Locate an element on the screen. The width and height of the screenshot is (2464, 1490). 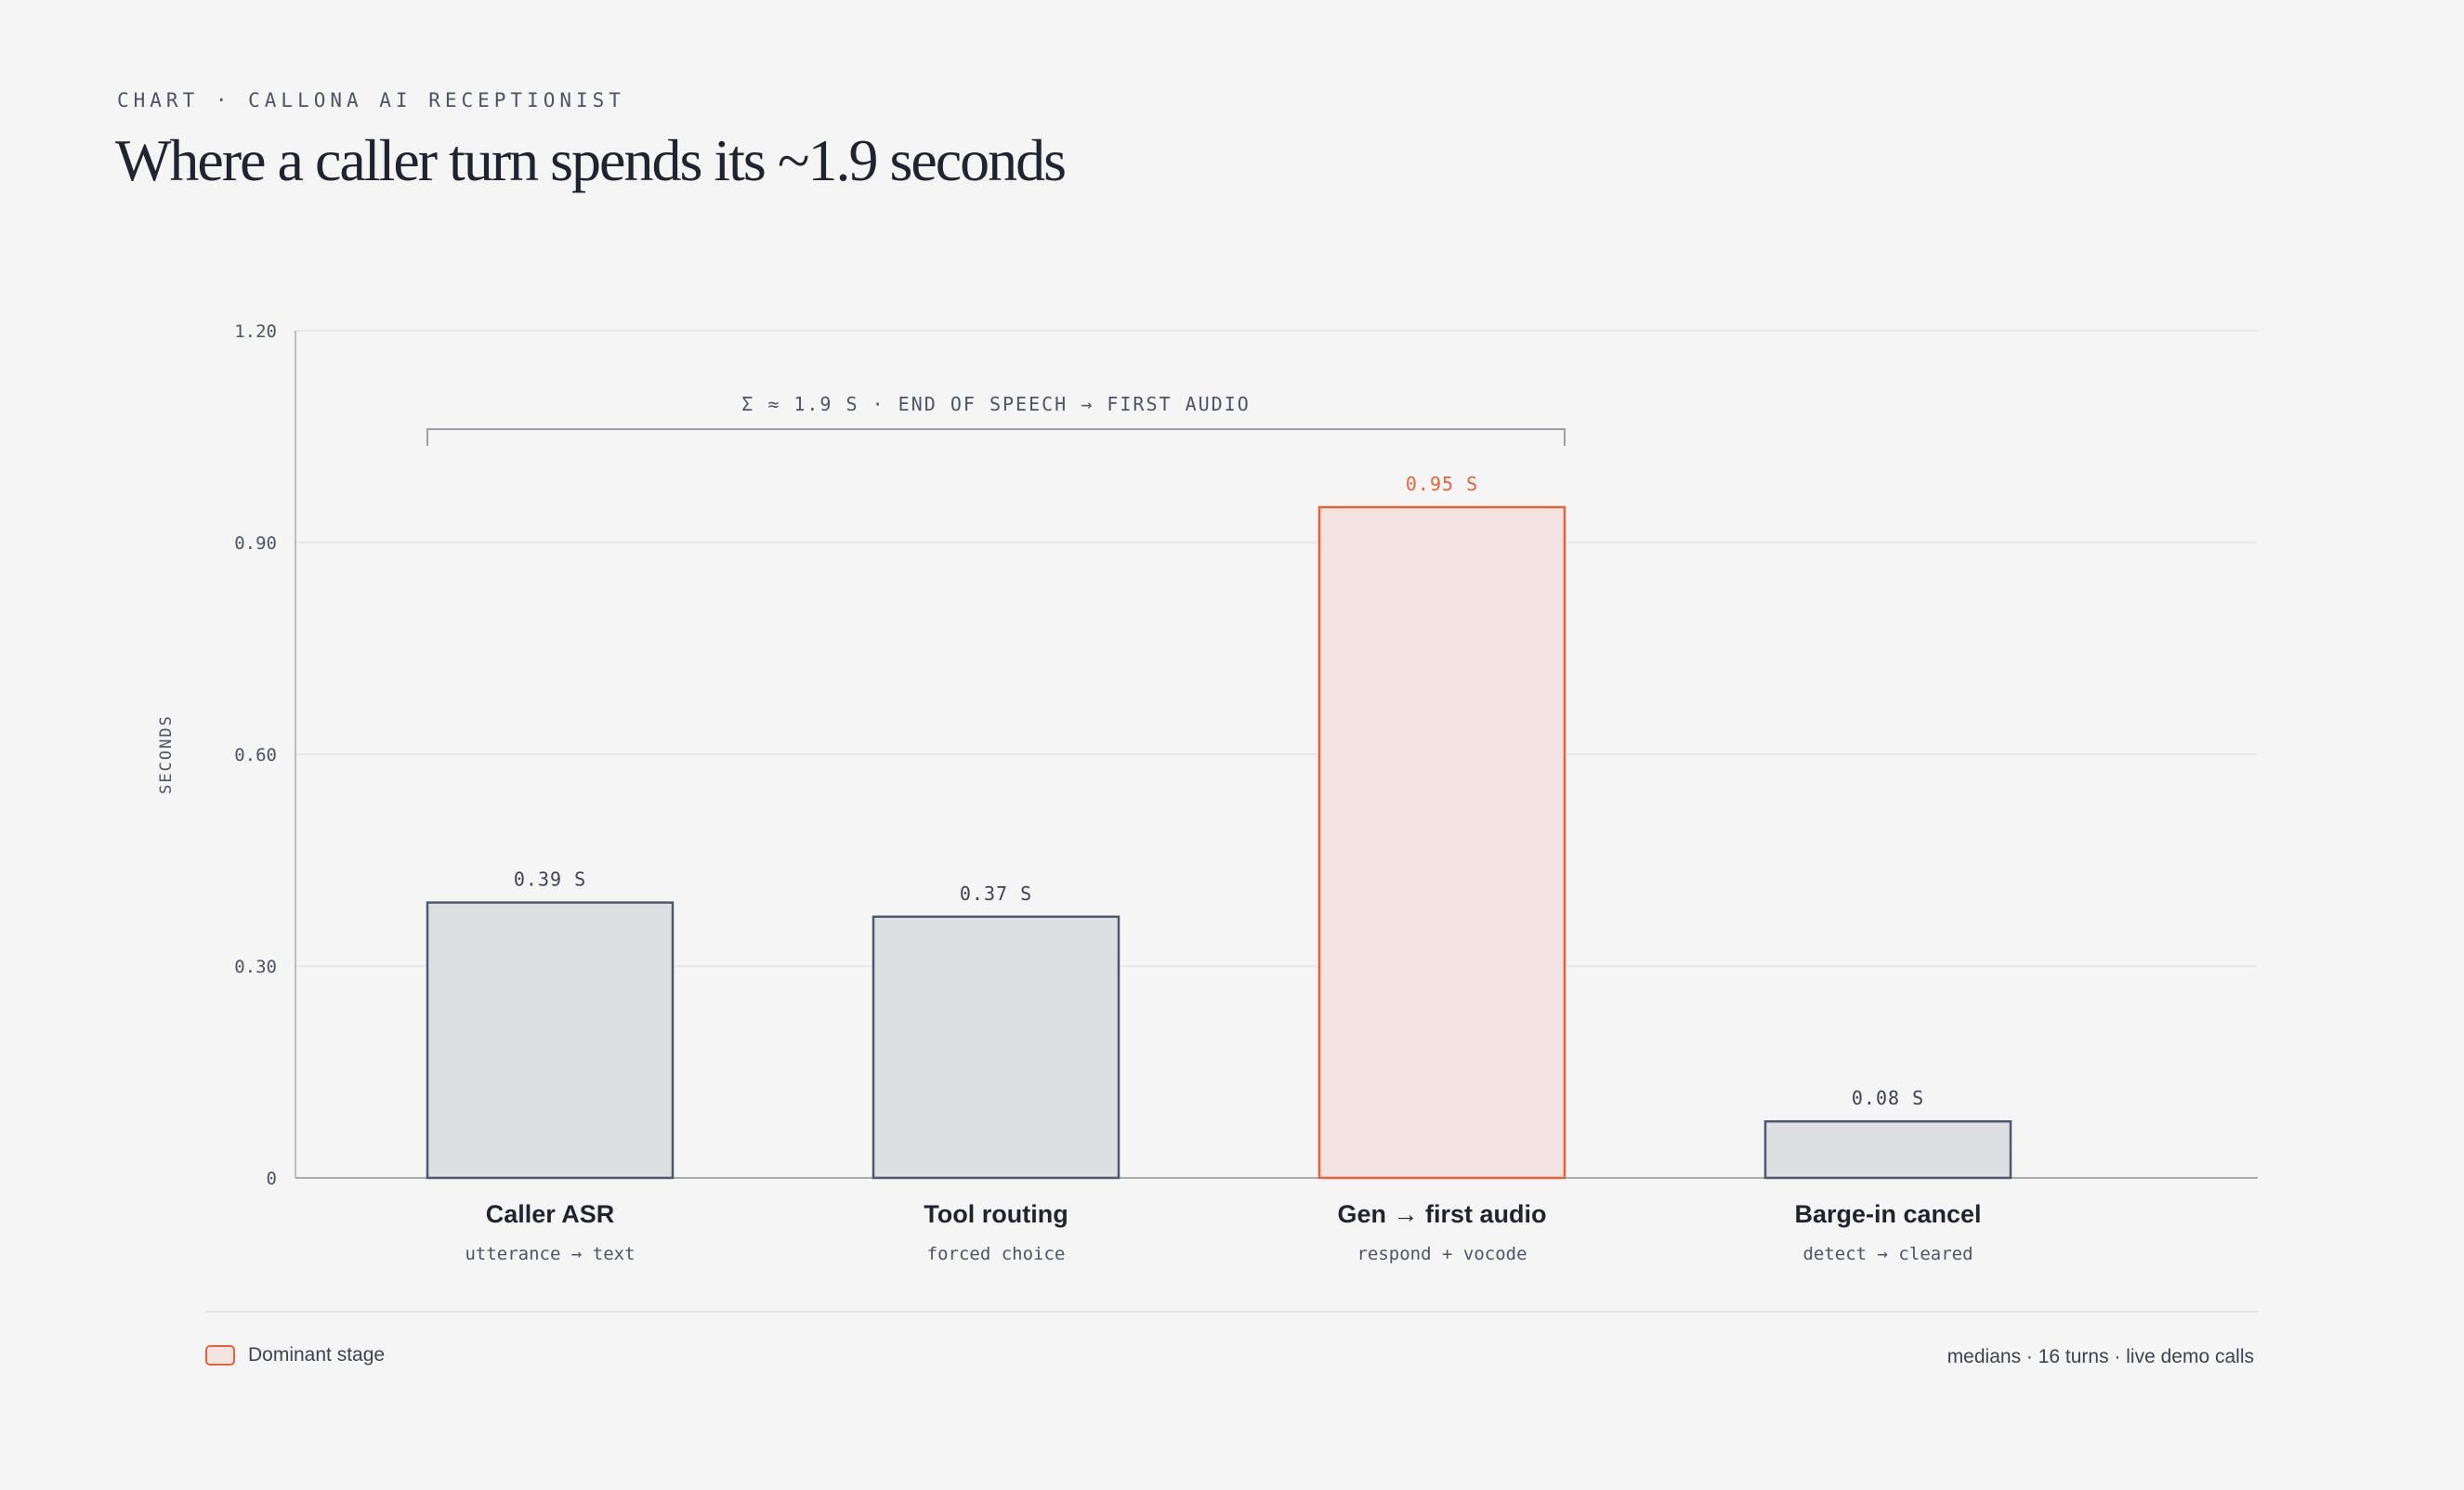
category-sublabel: forced choice is located at coordinates (997, 1254).